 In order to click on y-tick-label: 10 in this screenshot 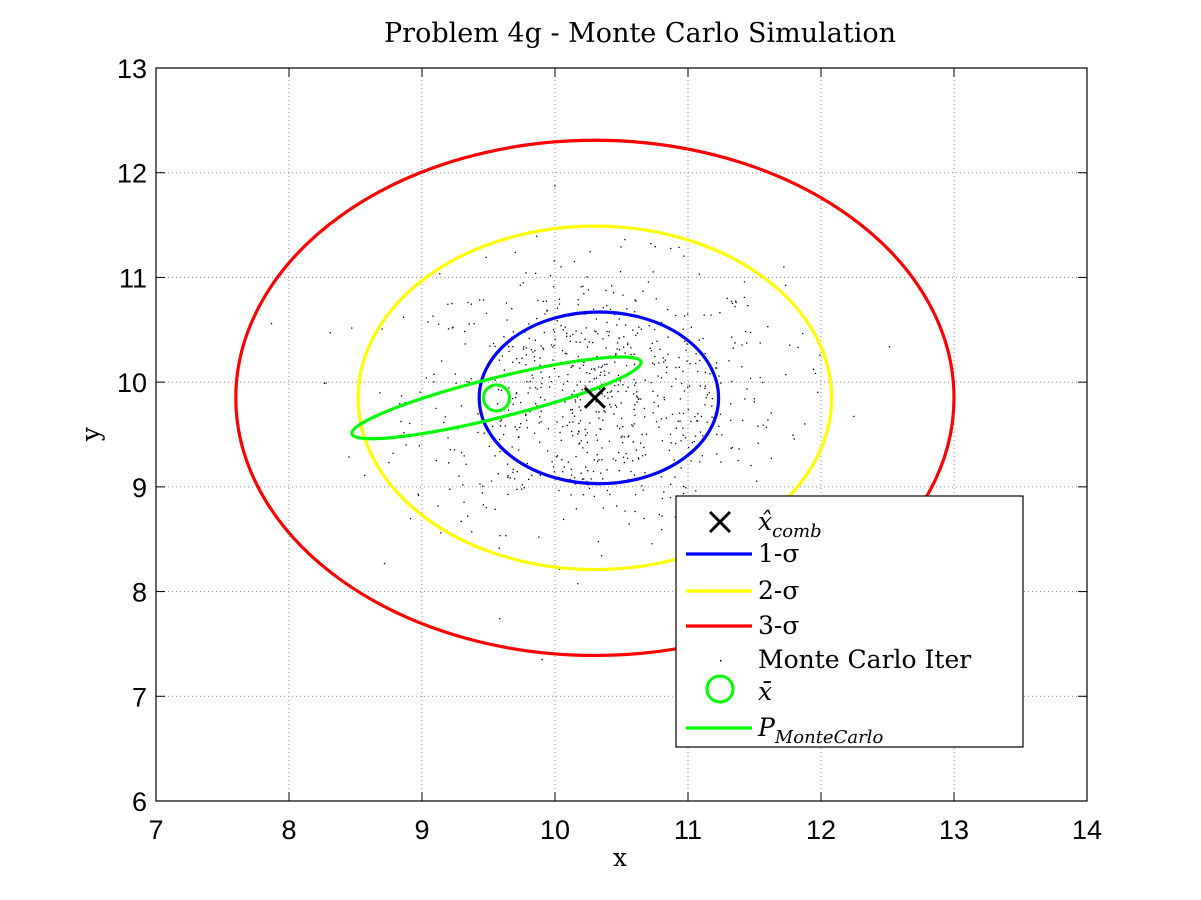, I will do `click(132, 383)`.